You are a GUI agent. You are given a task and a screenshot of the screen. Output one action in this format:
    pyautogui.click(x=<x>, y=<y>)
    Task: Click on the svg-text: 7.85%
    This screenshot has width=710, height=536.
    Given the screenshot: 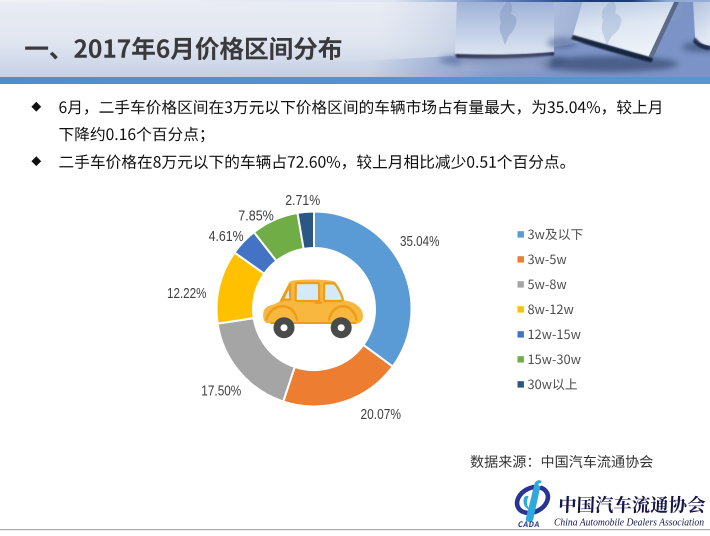 What is the action you would take?
    pyautogui.click(x=256, y=217)
    